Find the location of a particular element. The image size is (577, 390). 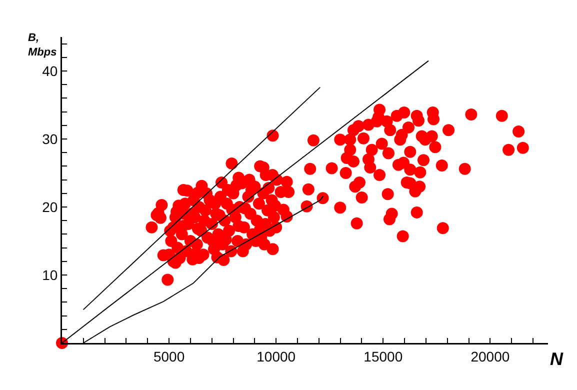

y-tick-label: 30 is located at coordinates (50, 138).